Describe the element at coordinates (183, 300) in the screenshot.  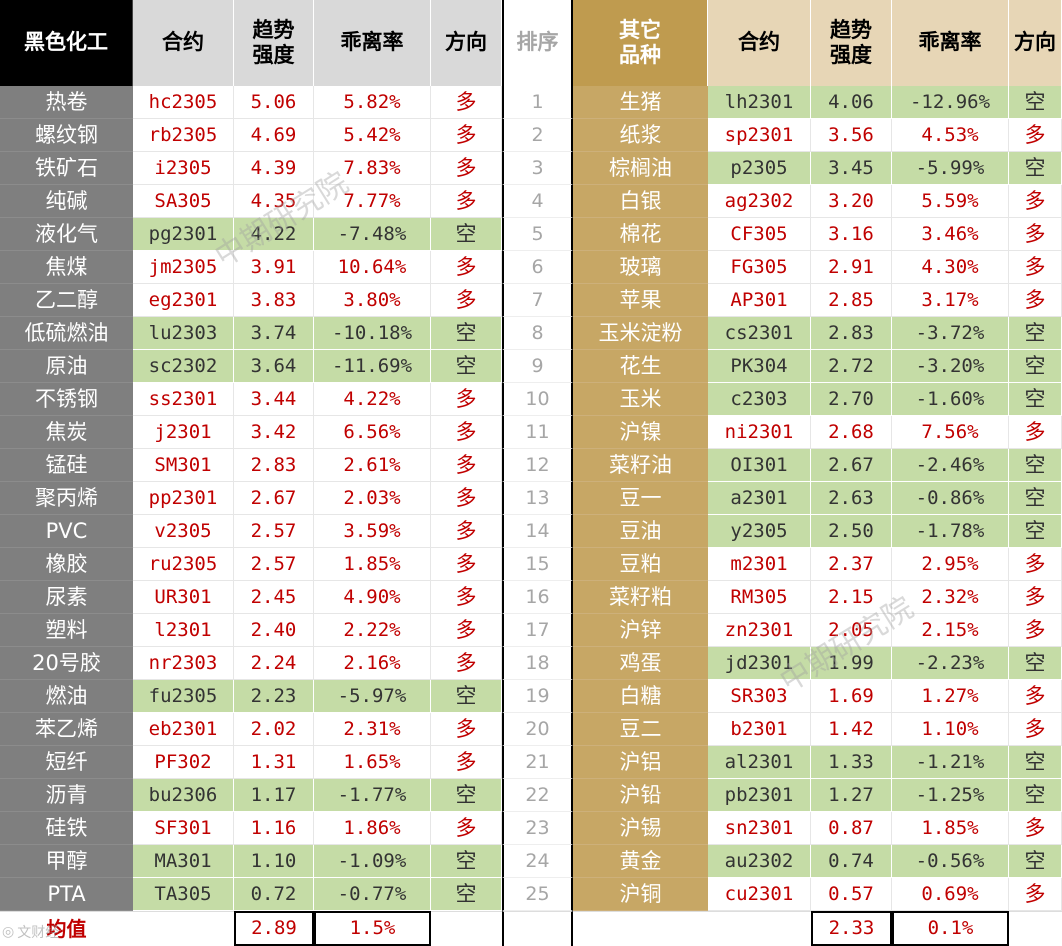
I see `left-contract: eg2301` at that location.